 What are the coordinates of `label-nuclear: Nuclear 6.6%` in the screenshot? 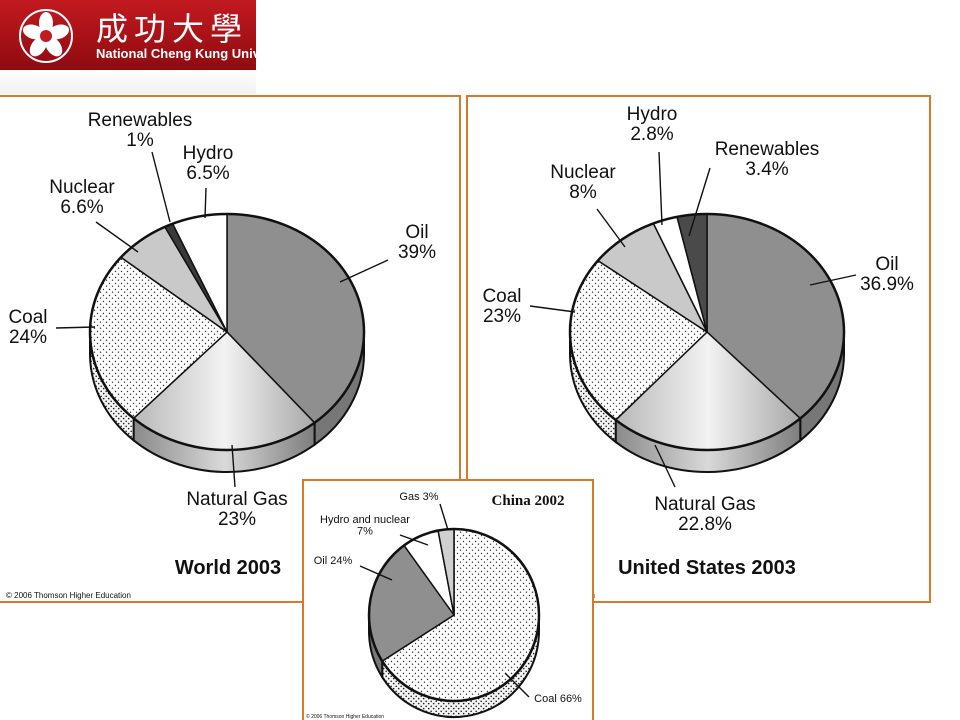 It's located at (82, 197).